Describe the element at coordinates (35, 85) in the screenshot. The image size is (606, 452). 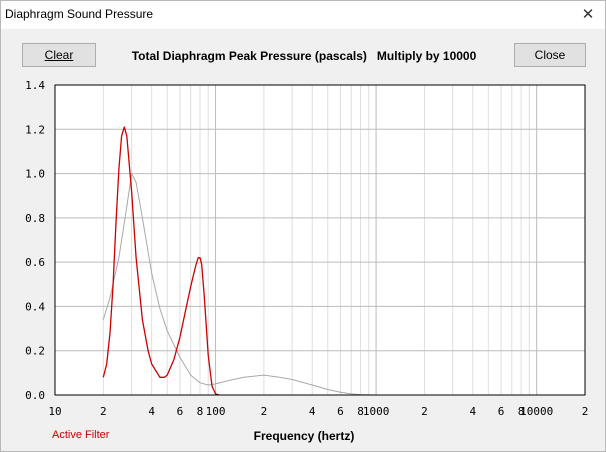
I see `y-tick-label: 1.4` at that location.